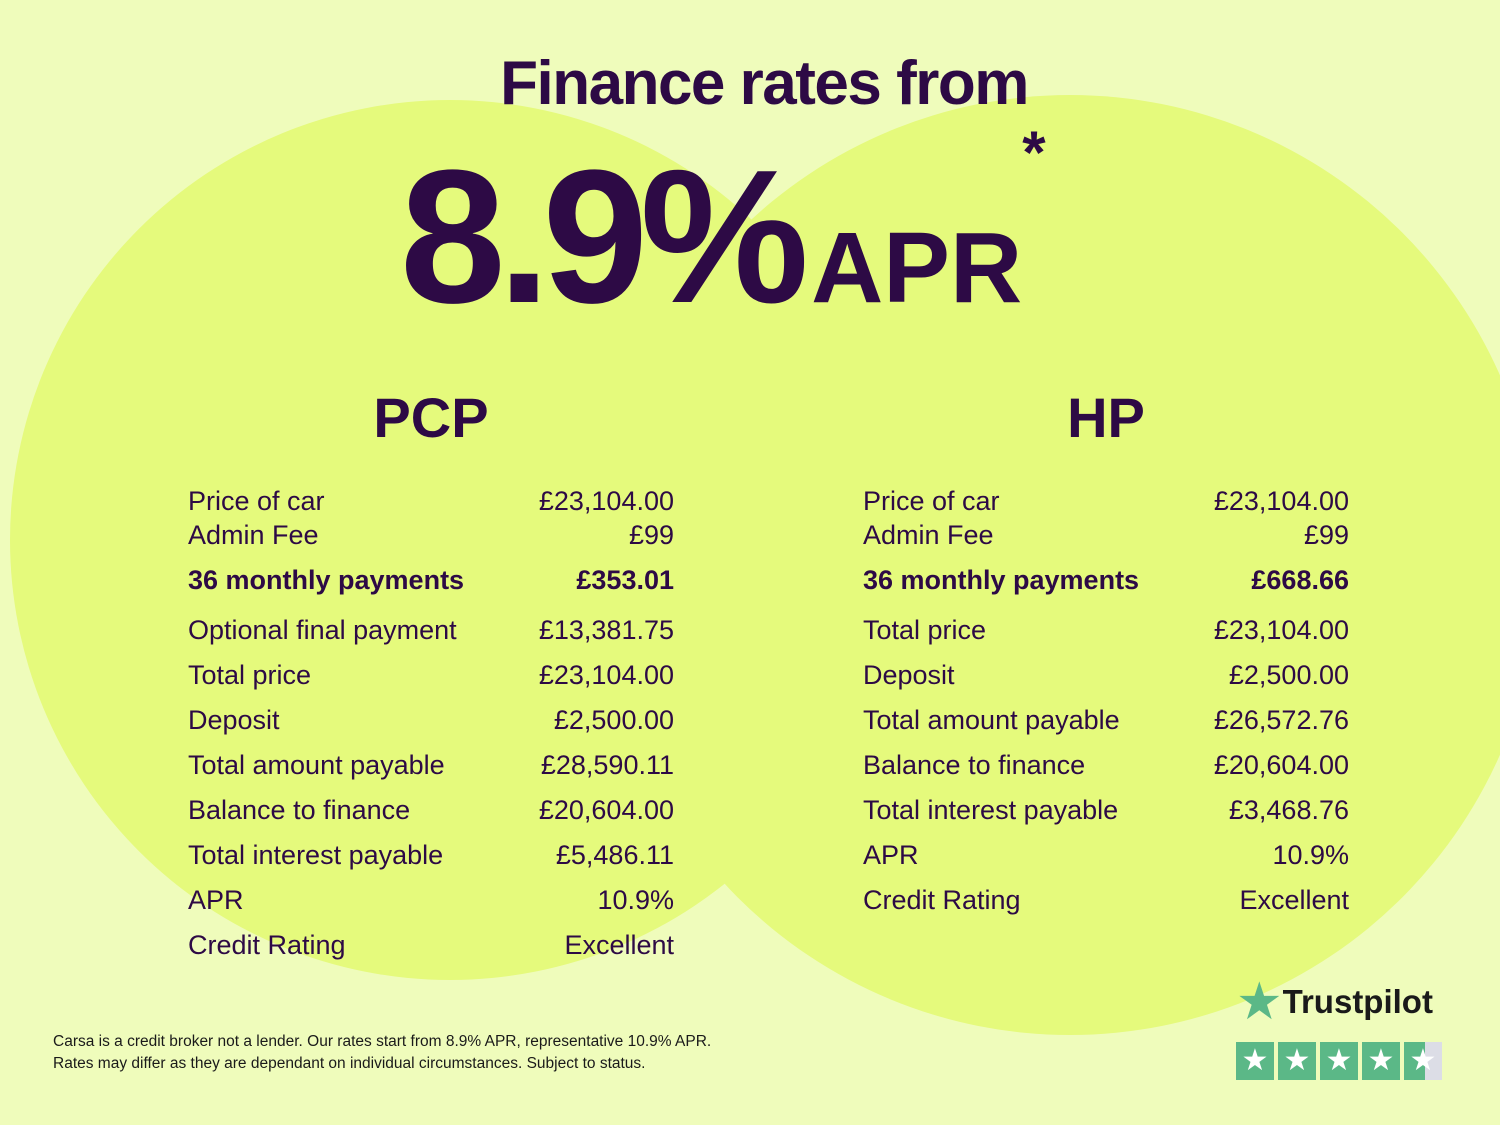  Describe the element at coordinates (1339, 1026) in the screenshot. I see `trustpilot-badge: ★Trustpilot ★ ★ ★ ★ ★` at that location.